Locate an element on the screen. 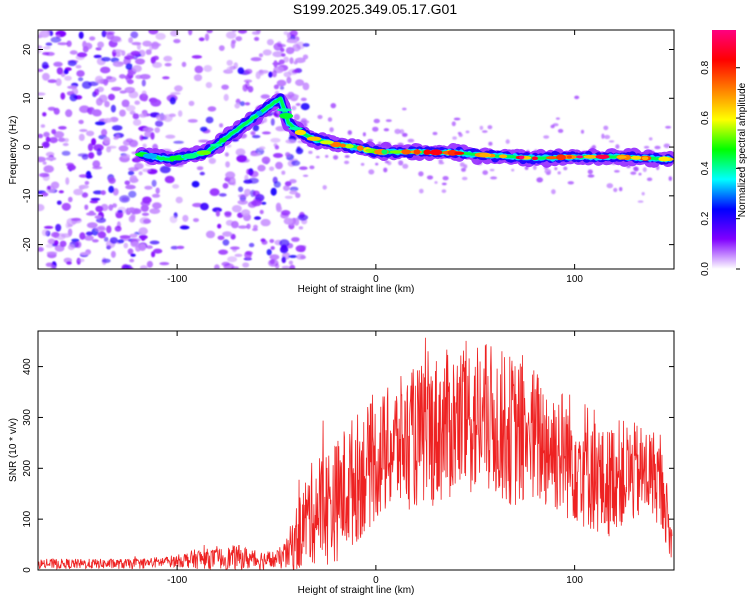 Image resolution: width=750 pixels, height=600 pixels. snr-ytick-label: 0 is located at coordinates (27, 570).